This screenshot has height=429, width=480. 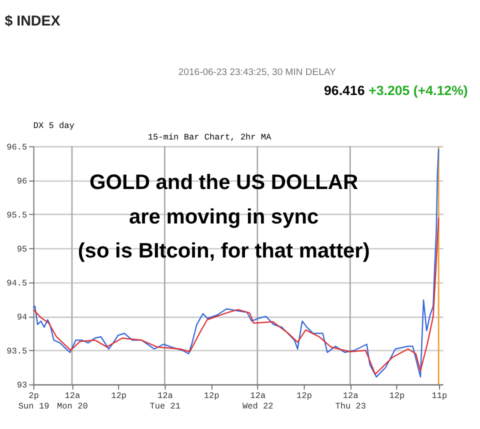 What do you see at coordinates (210, 137) in the screenshot?
I see `text: 15-min Bar Chart, 2hr MA` at bounding box center [210, 137].